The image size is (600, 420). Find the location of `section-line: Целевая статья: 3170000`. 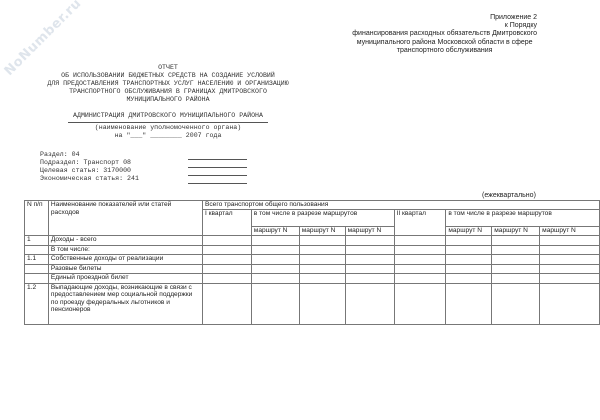

section-line: Целевая статья: 3170000 is located at coordinates (86, 170).